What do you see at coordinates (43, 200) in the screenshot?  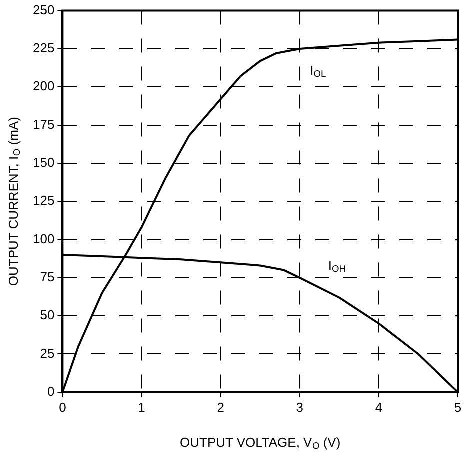 I see `y-tick-label: 125` at bounding box center [43, 200].